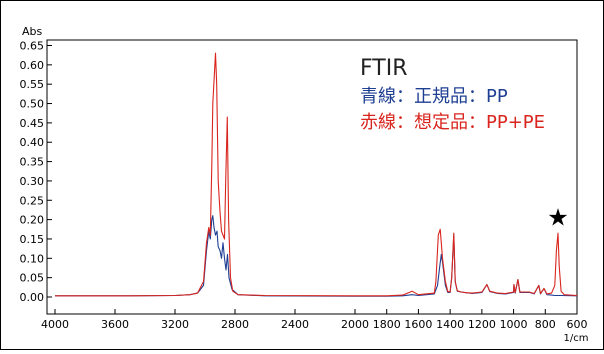 This screenshot has height=354, width=604. Describe the element at coordinates (32, 220) in the screenshot. I see `y-tick-label: 0.20` at that location.